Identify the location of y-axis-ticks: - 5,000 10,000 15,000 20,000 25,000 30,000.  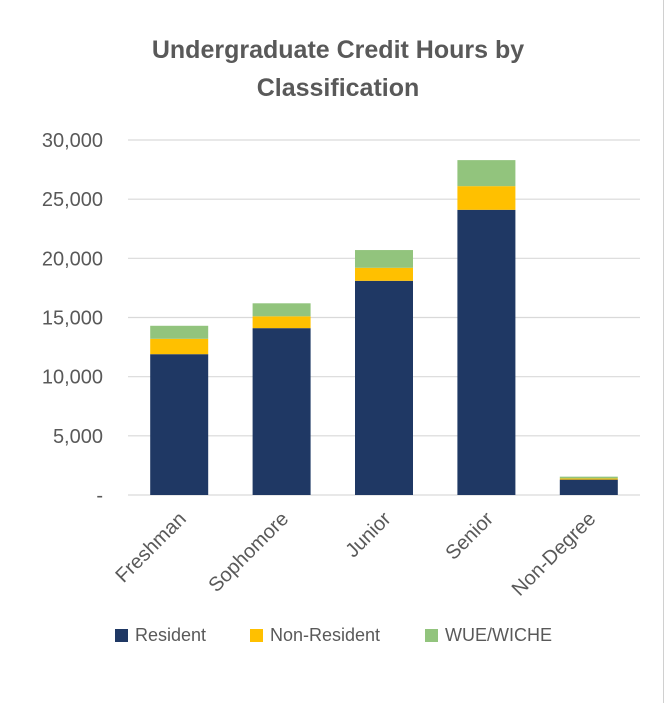
(72, 318).